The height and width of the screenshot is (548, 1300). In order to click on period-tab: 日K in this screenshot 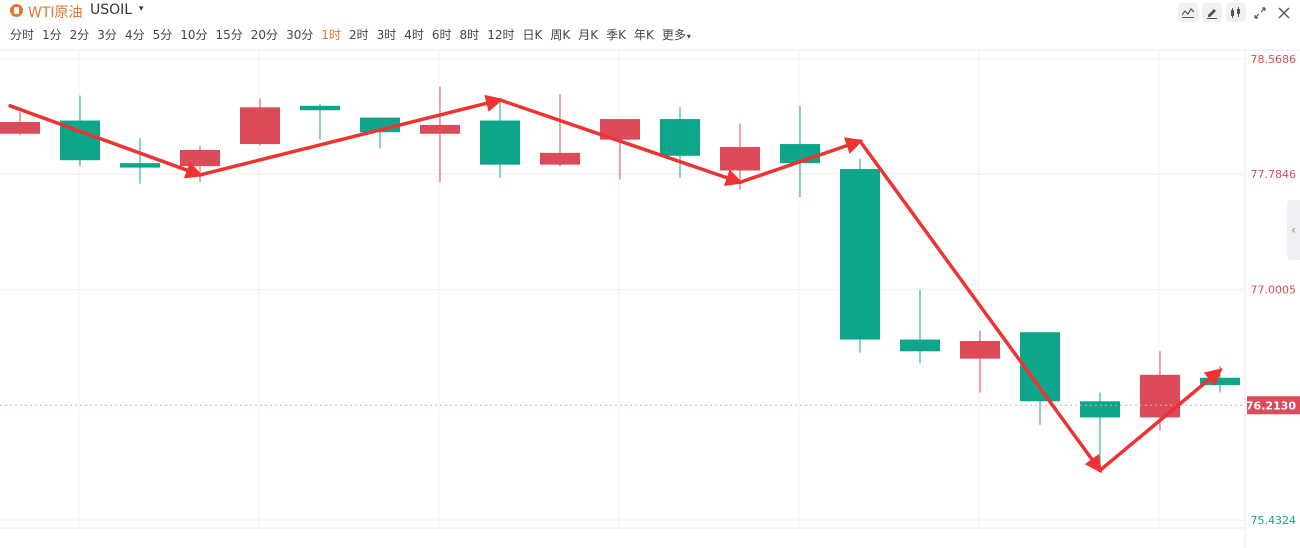, I will do `click(532, 35)`.